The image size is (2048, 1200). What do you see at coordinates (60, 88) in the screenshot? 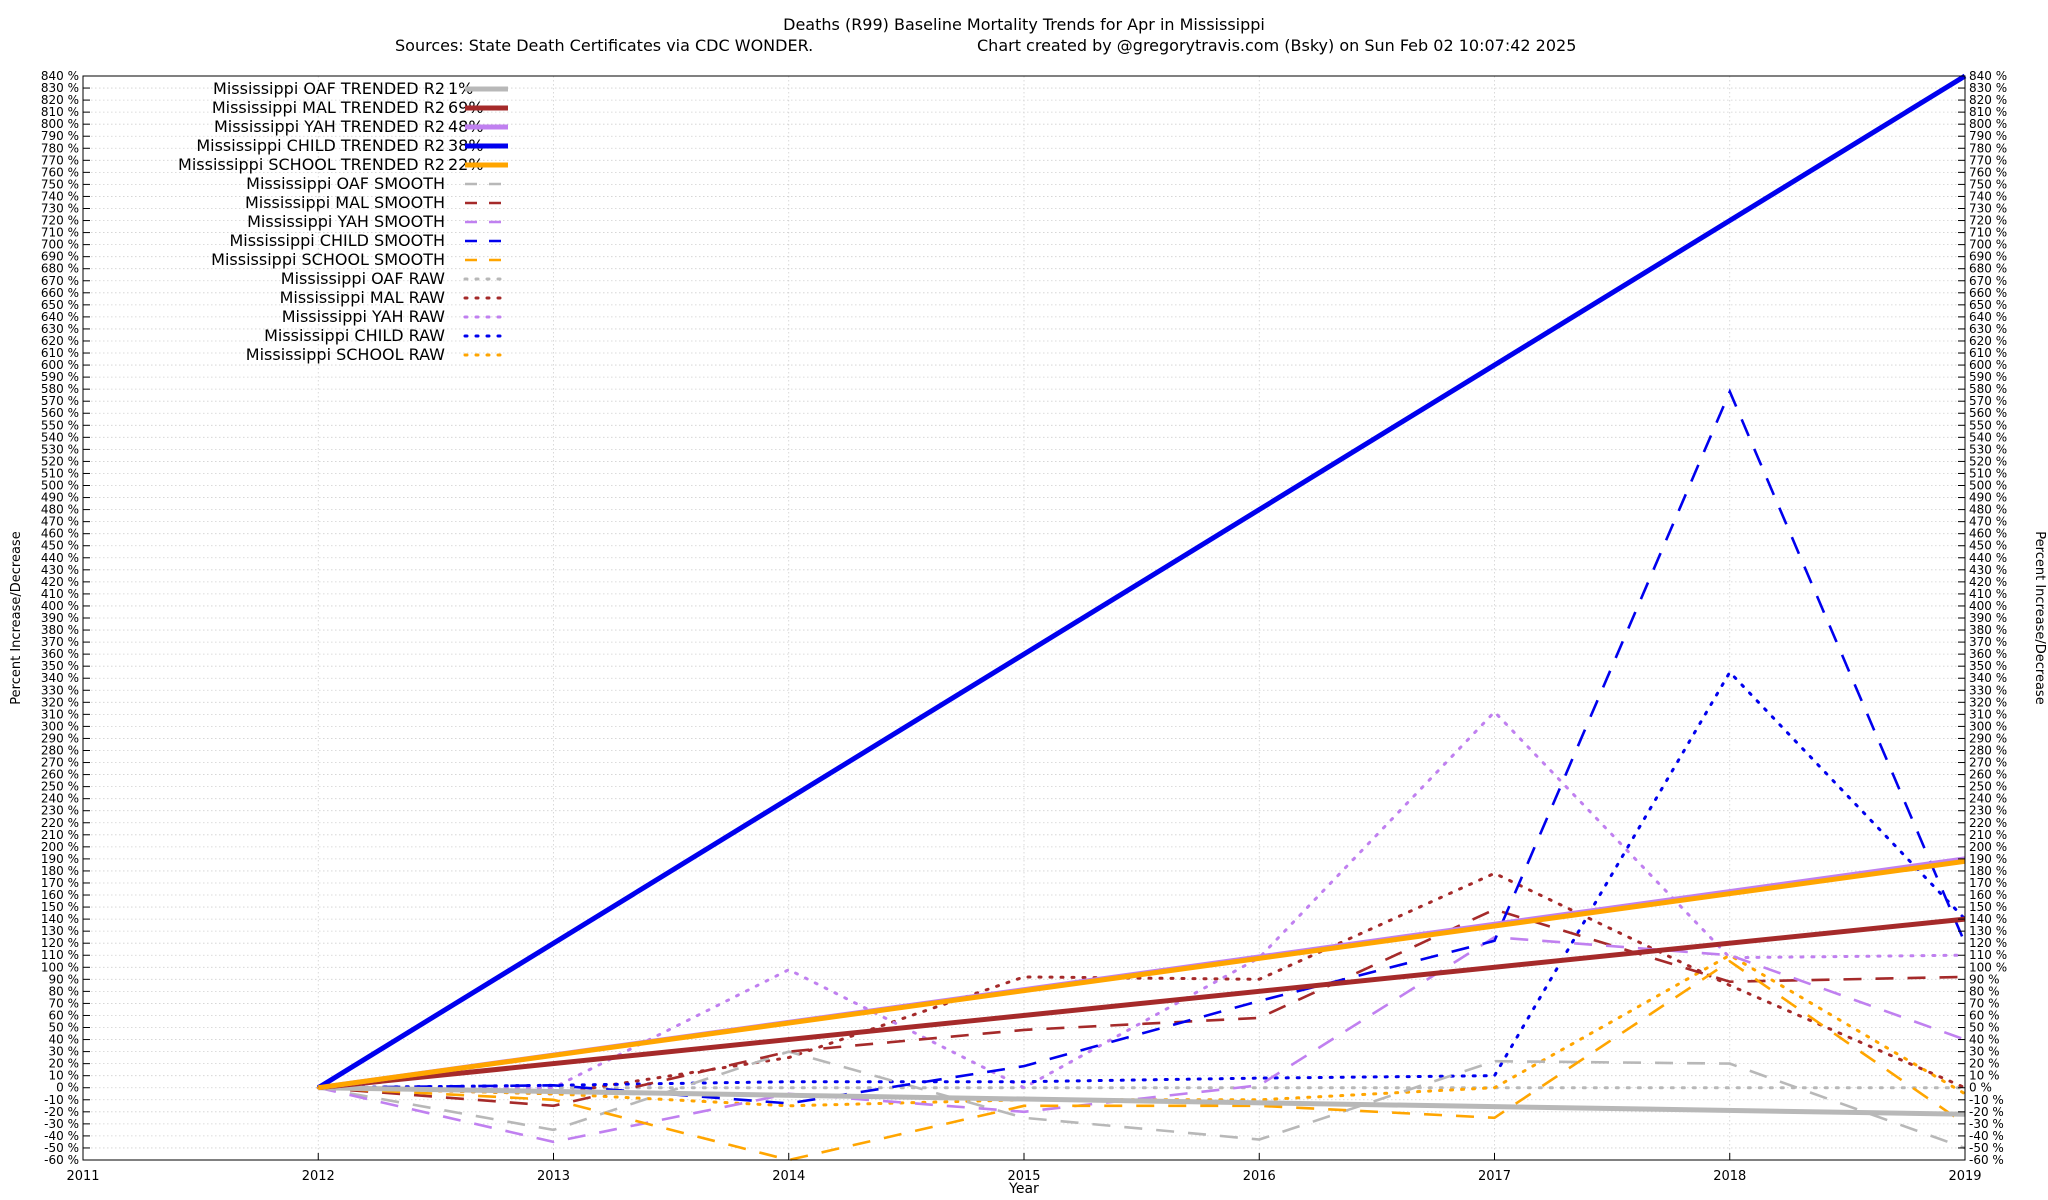
I see `y-tick-label-left: 830 %` at bounding box center [60, 88].